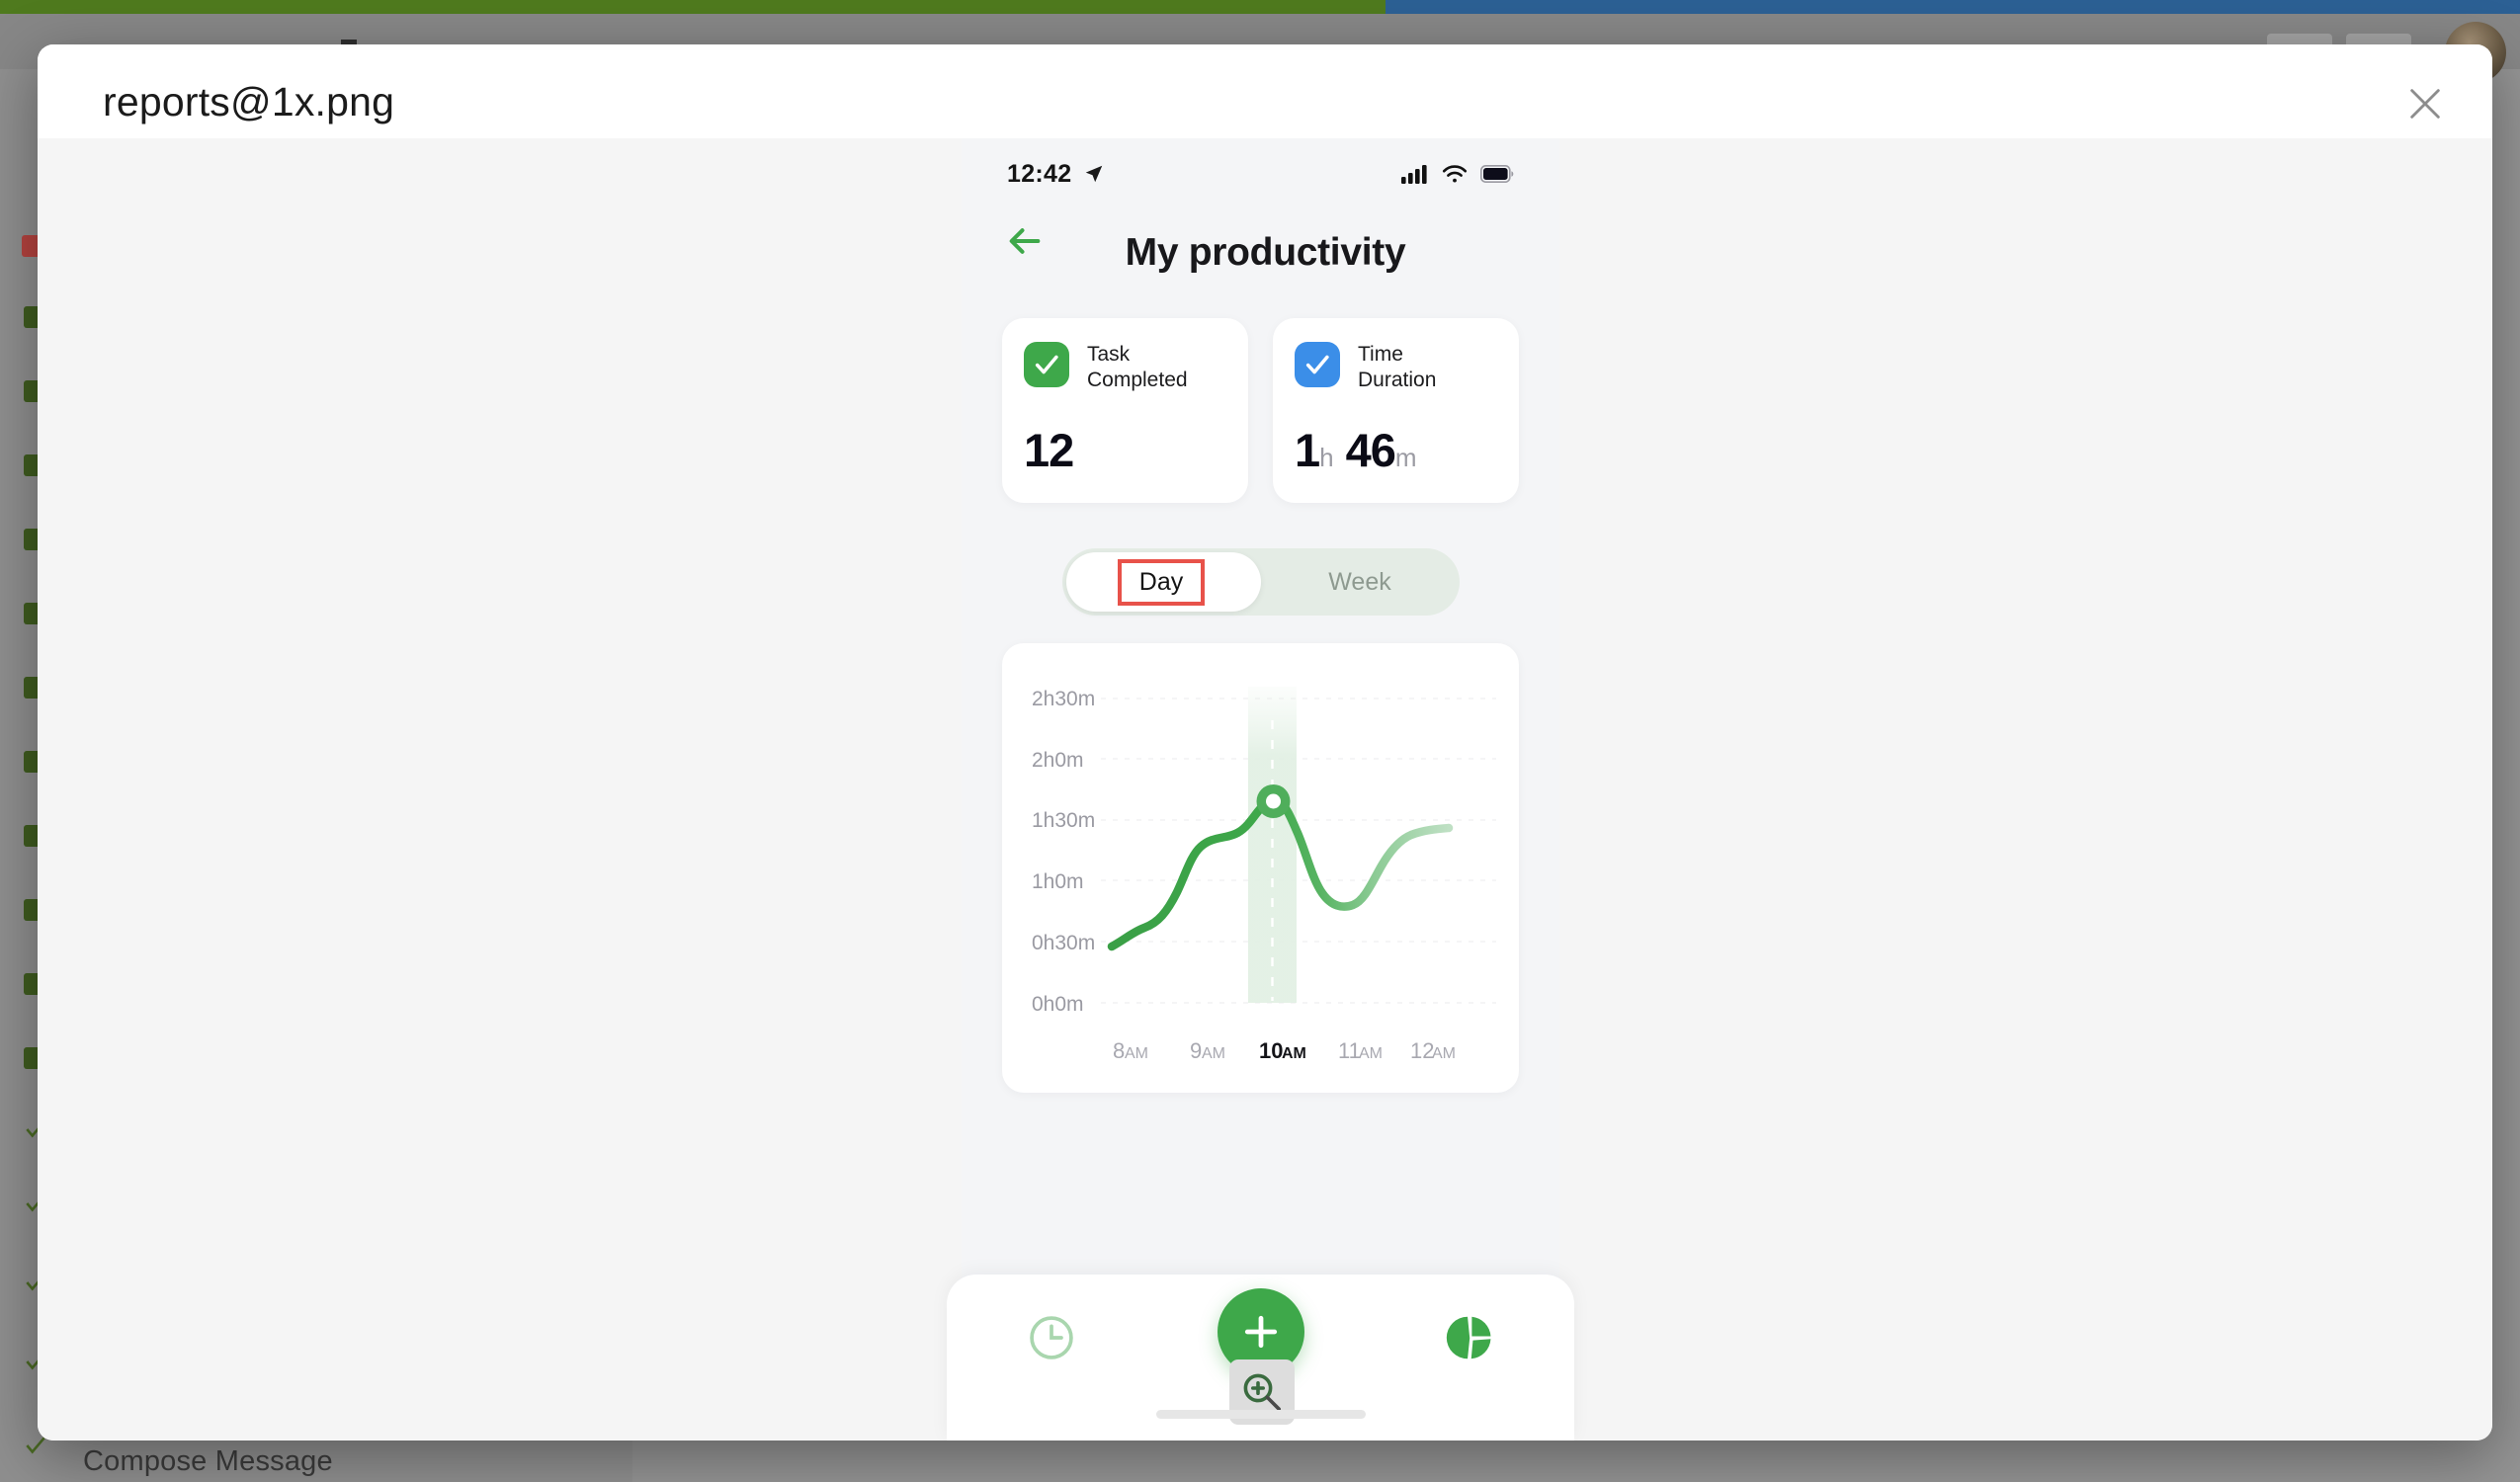  Describe the element at coordinates (1063, 699) in the screenshot. I see `svg-text: 2h30m` at that location.